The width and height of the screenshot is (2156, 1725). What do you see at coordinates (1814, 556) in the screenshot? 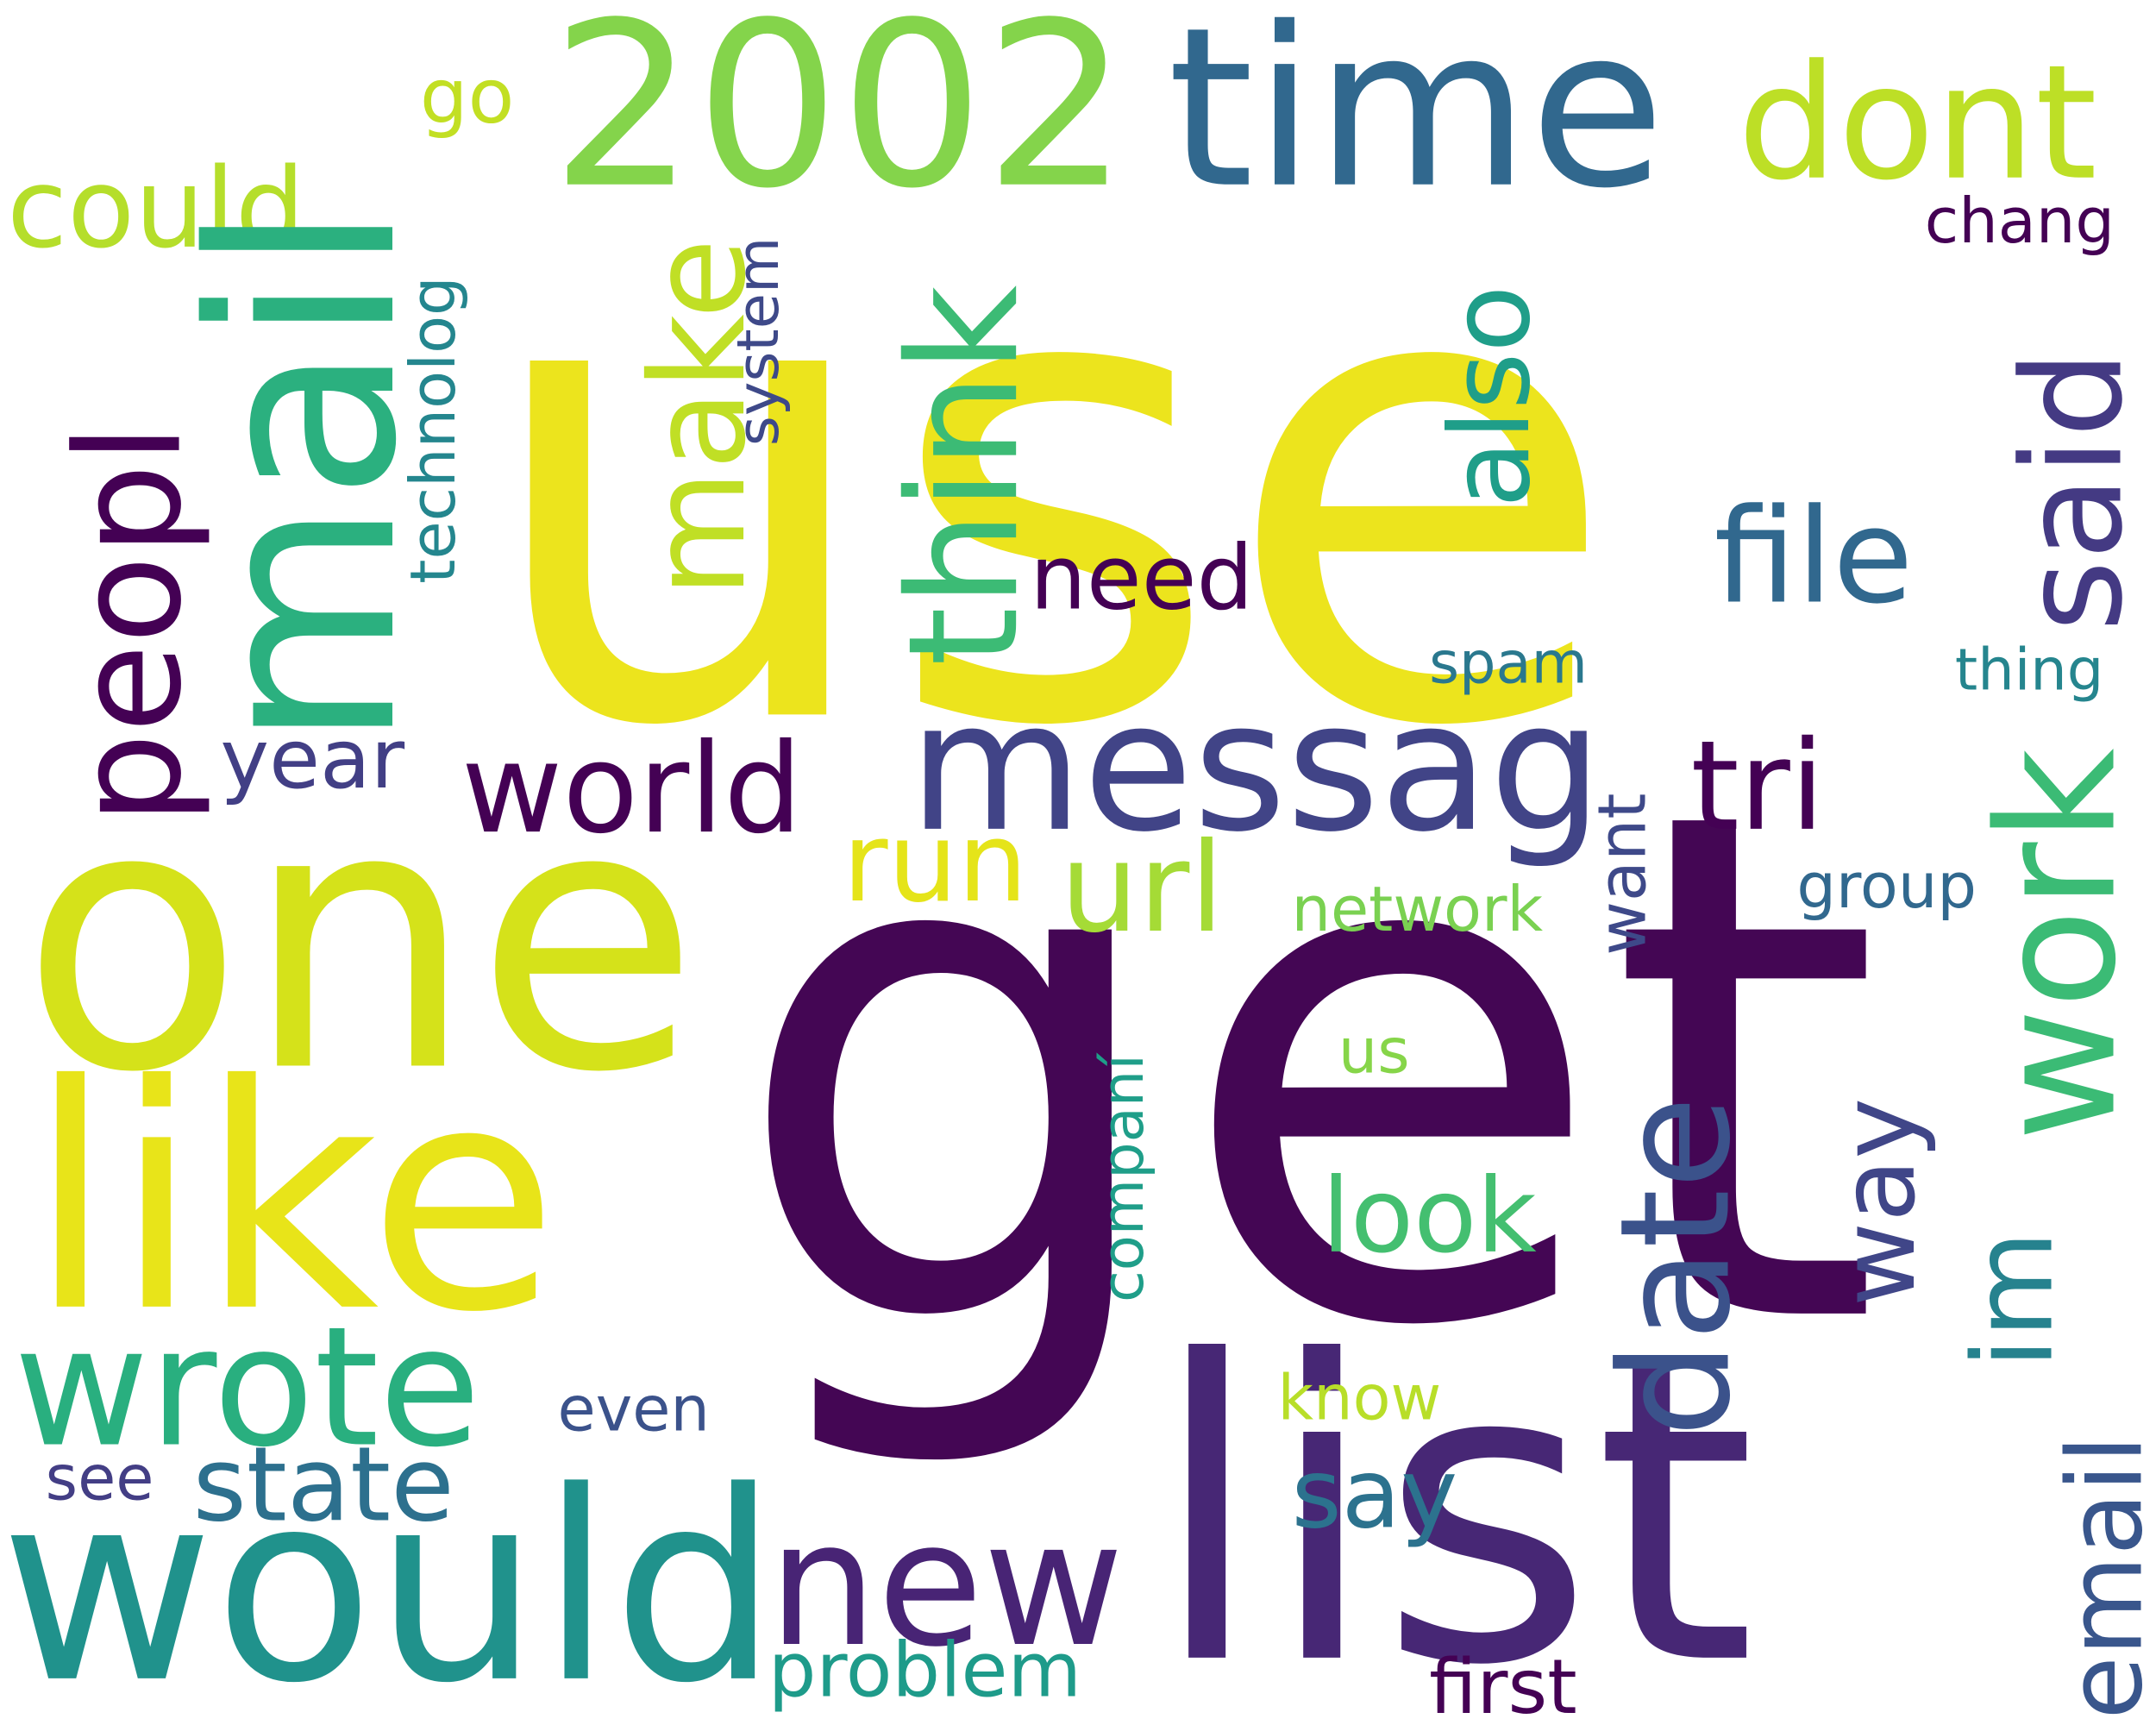
I see `word-file: file` at bounding box center [1814, 556].